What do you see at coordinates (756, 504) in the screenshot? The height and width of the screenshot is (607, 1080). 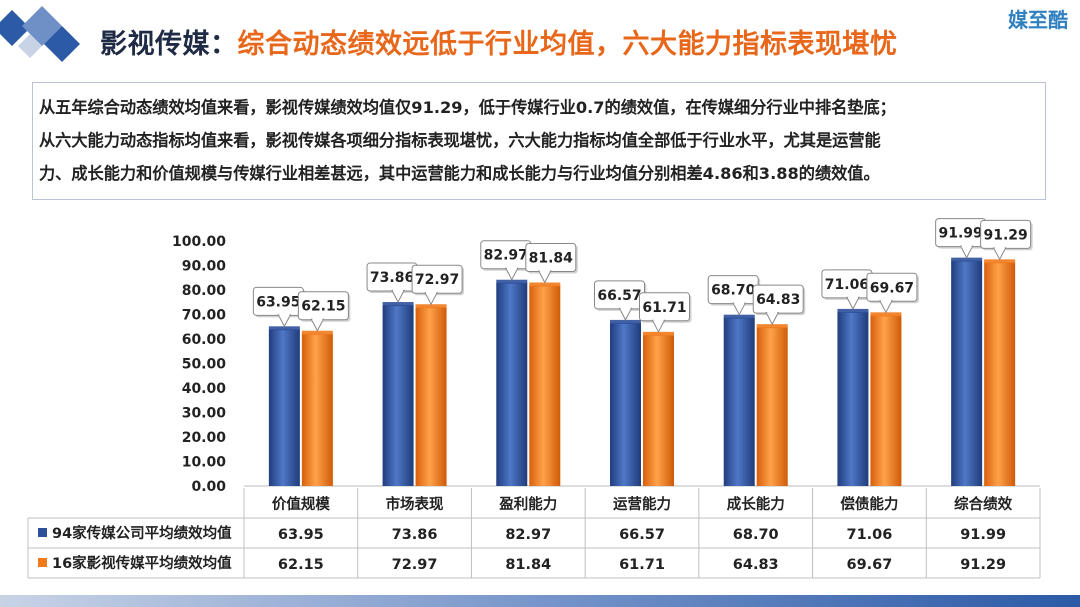 I see `x-tick-label: 成长能力` at bounding box center [756, 504].